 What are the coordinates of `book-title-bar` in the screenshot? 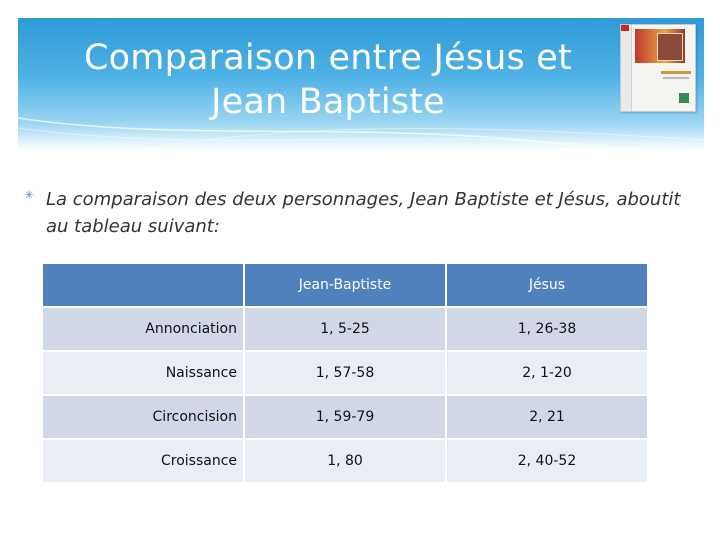 It's located at (676, 72).